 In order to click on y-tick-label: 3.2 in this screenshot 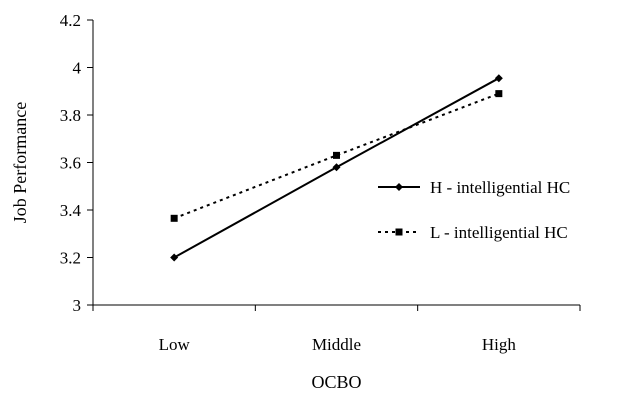, I will do `click(70, 258)`.